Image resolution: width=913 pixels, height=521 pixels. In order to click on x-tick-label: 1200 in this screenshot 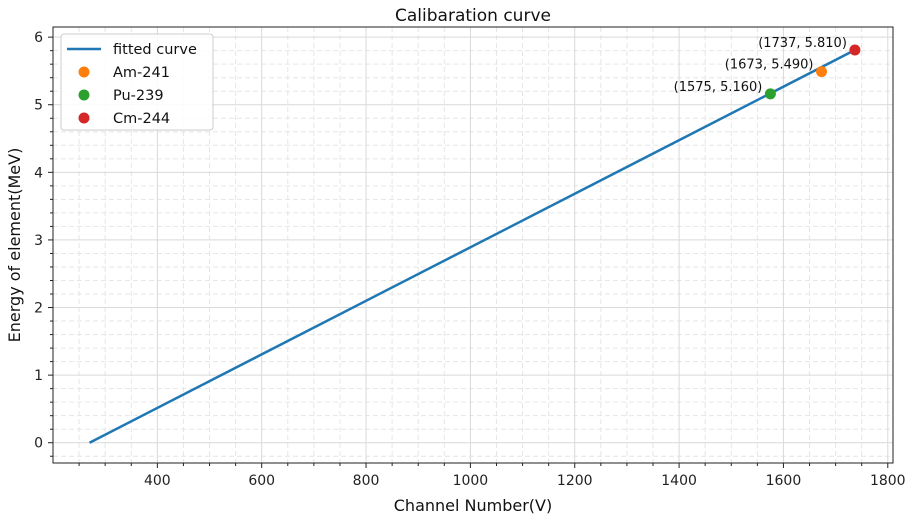, I will do `click(575, 481)`.